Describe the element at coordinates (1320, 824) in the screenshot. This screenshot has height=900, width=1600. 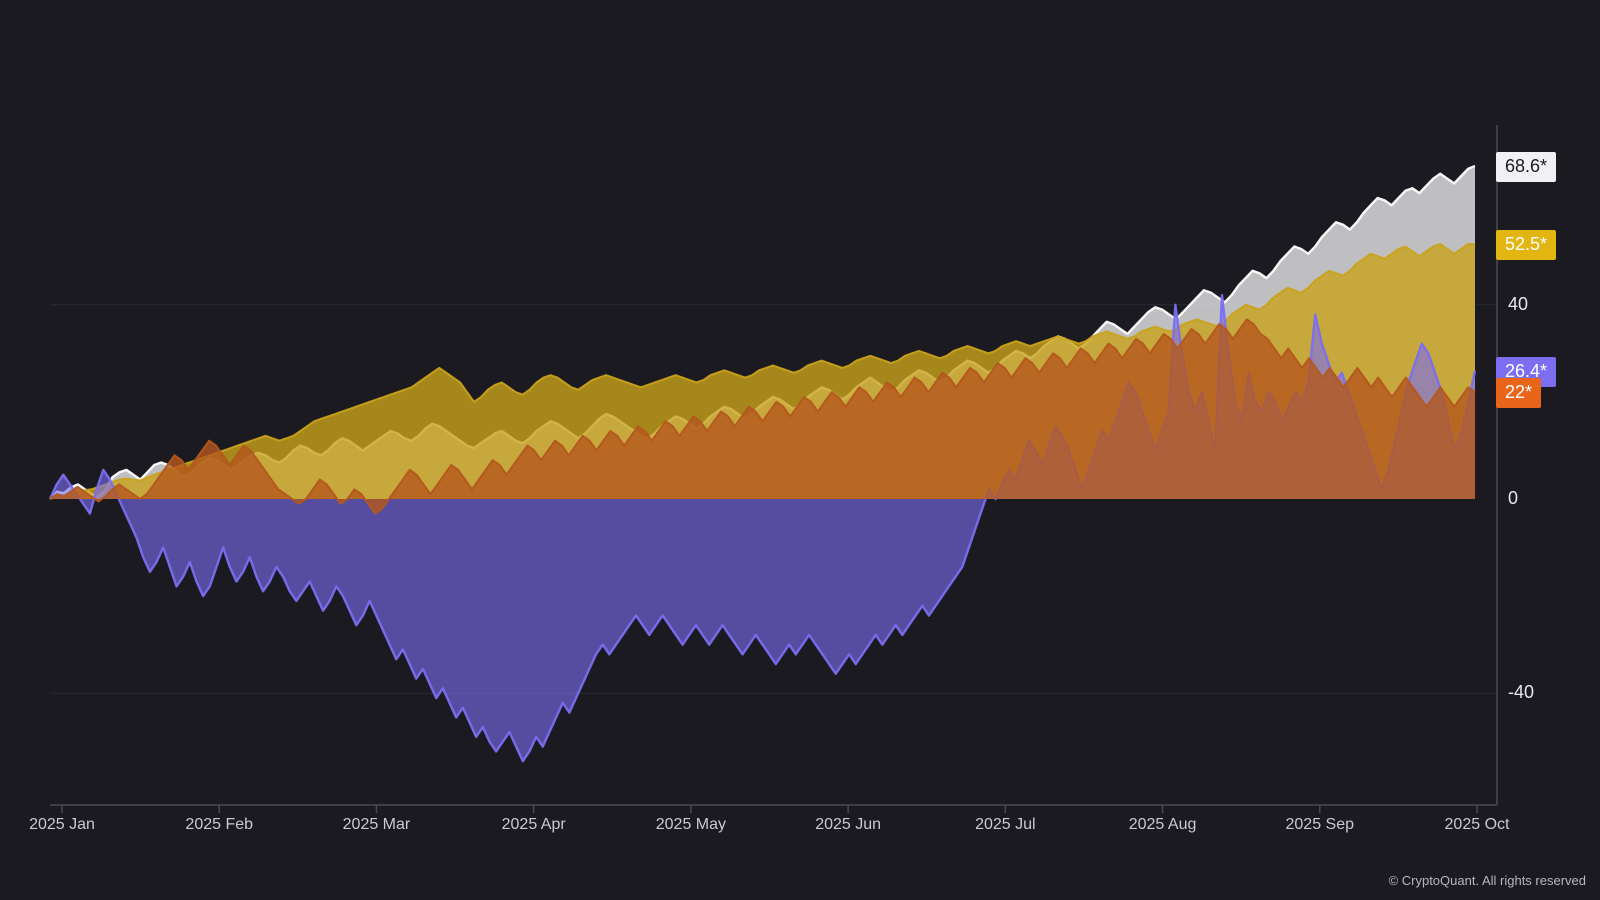
I see `x-axis-tick-label: 2025 Sep` at that location.